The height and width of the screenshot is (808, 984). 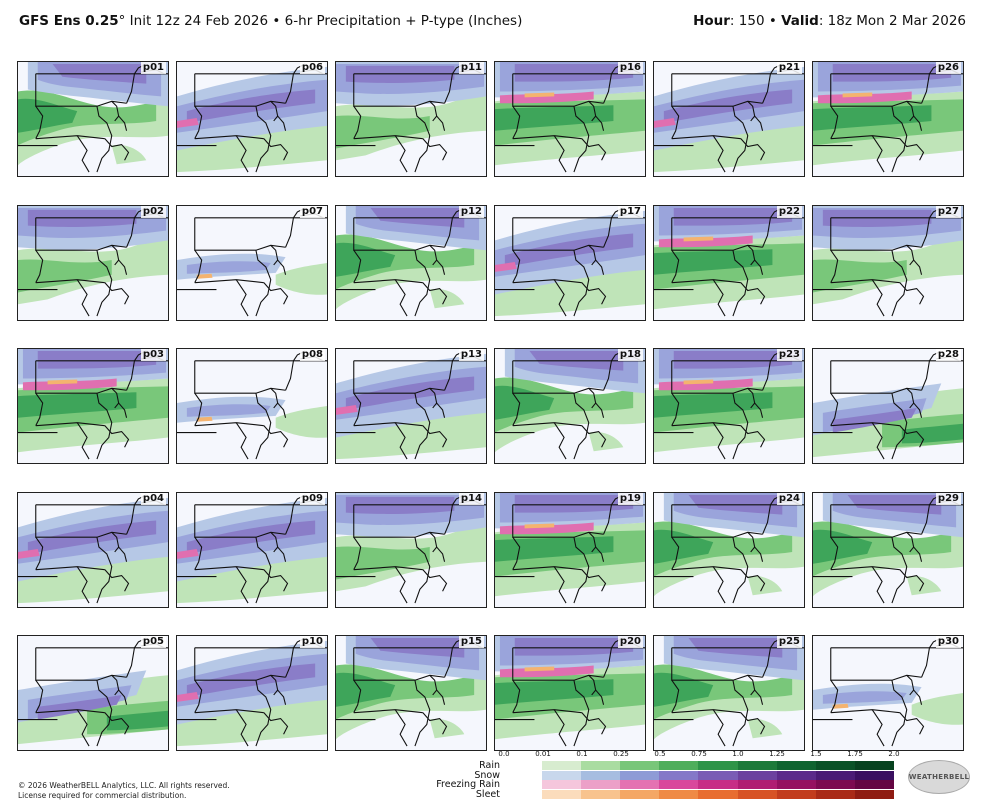 I want to click on panel-label: p05, so click(x=153, y=642).